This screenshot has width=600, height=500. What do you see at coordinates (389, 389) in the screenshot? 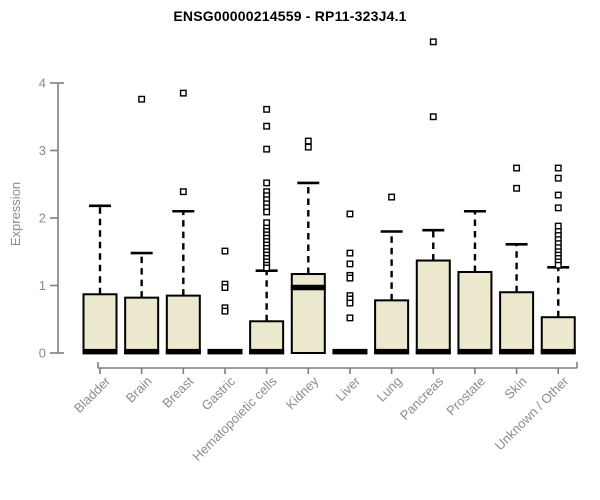
I see `x-category-label: Lung` at bounding box center [389, 389].